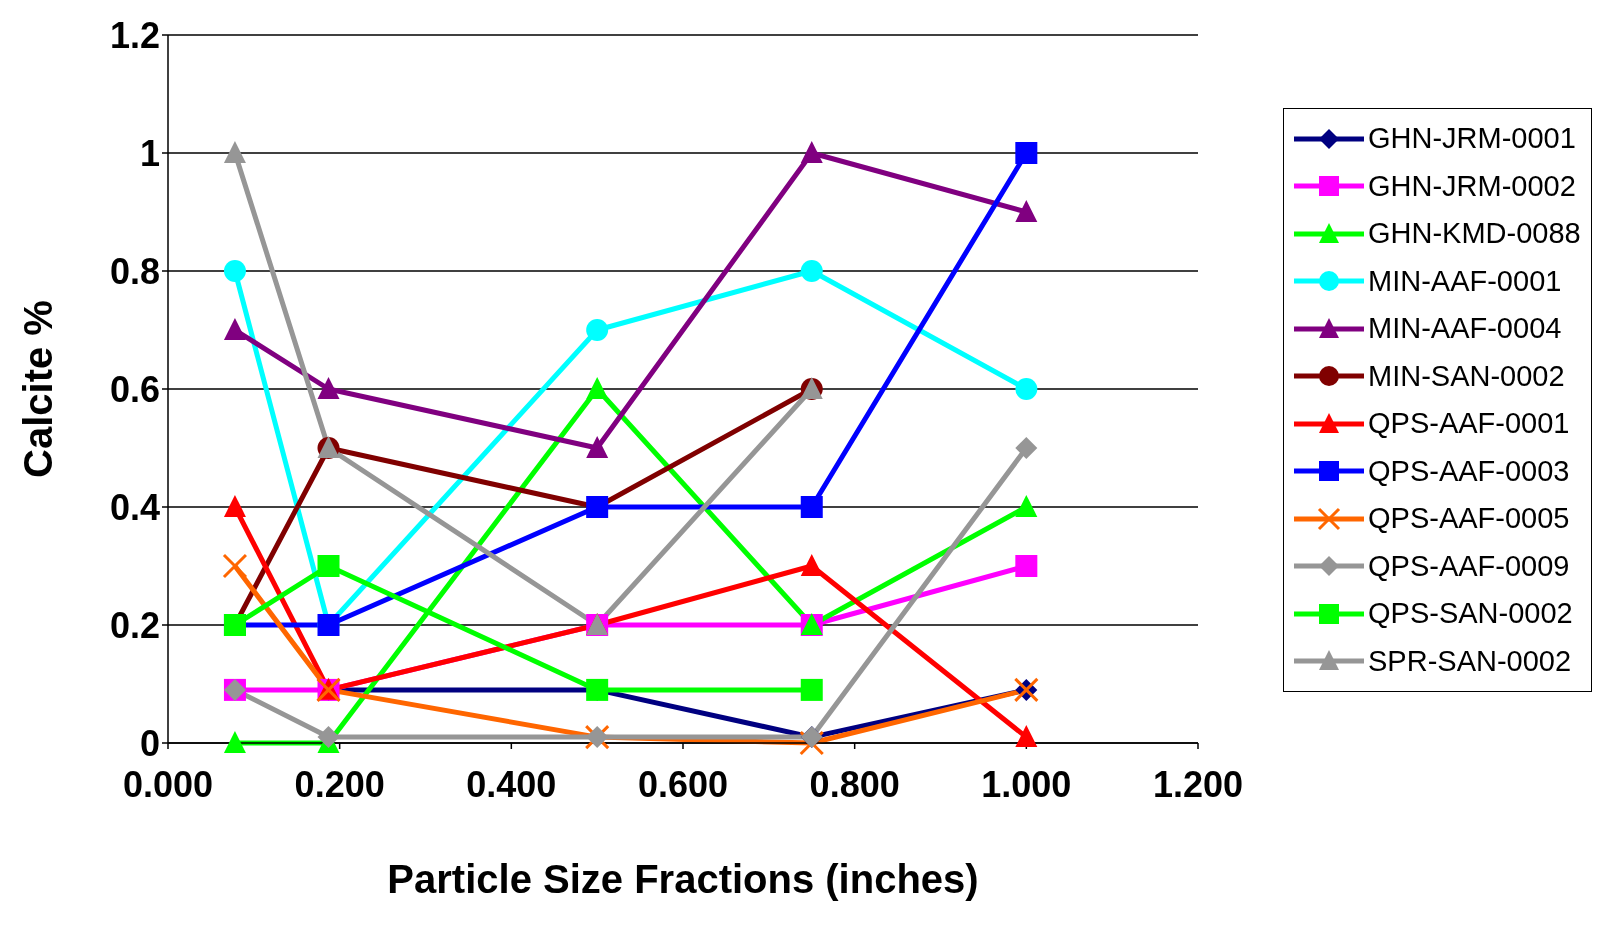 The width and height of the screenshot is (1622, 927). What do you see at coordinates (1465, 281) in the screenshot?
I see `legend-label: MIN-AAF-0001` at bounding box center [1465, 281].